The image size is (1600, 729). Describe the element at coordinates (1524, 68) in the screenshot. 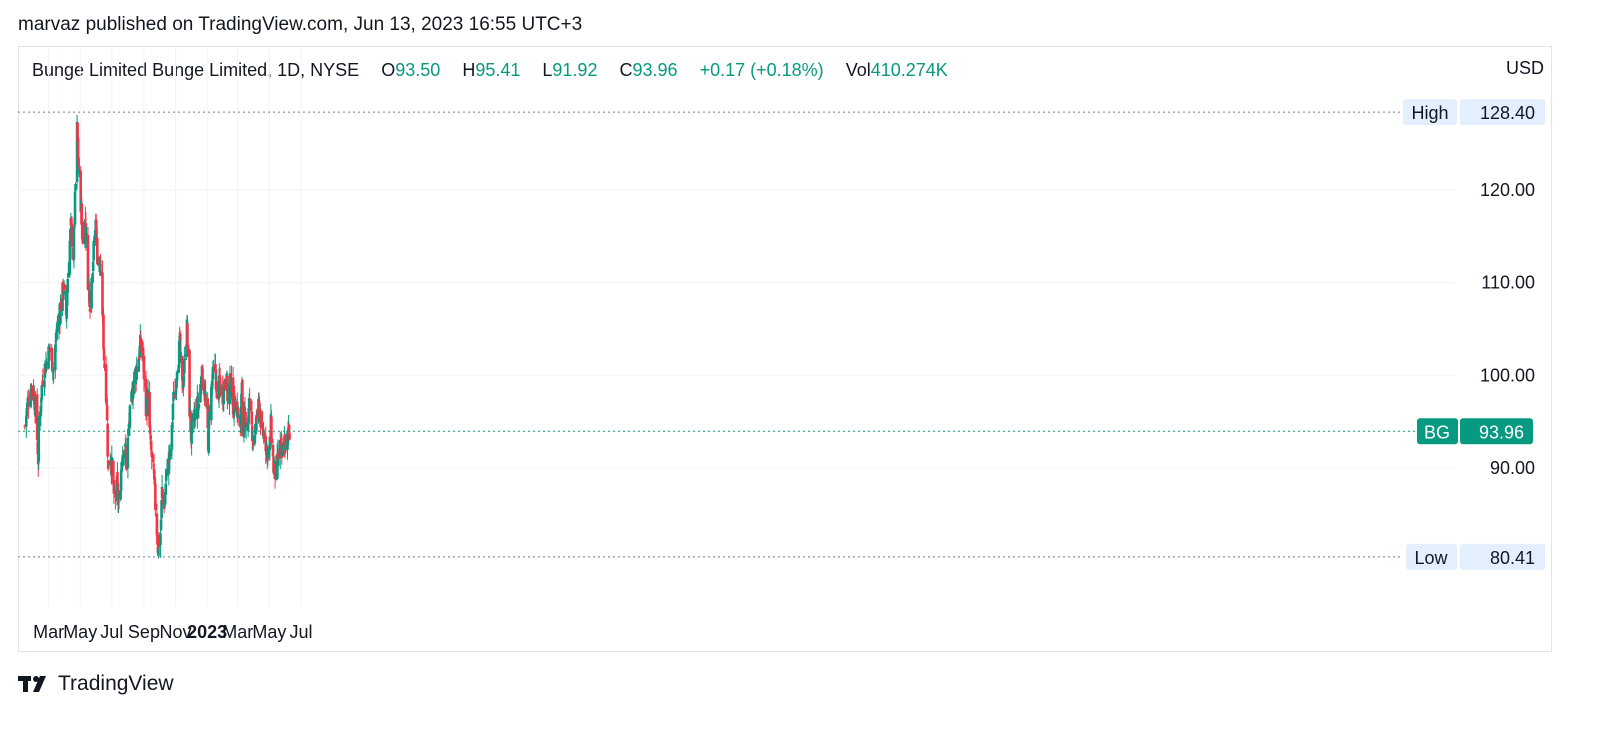

I see `currency-label: USD` at that location.